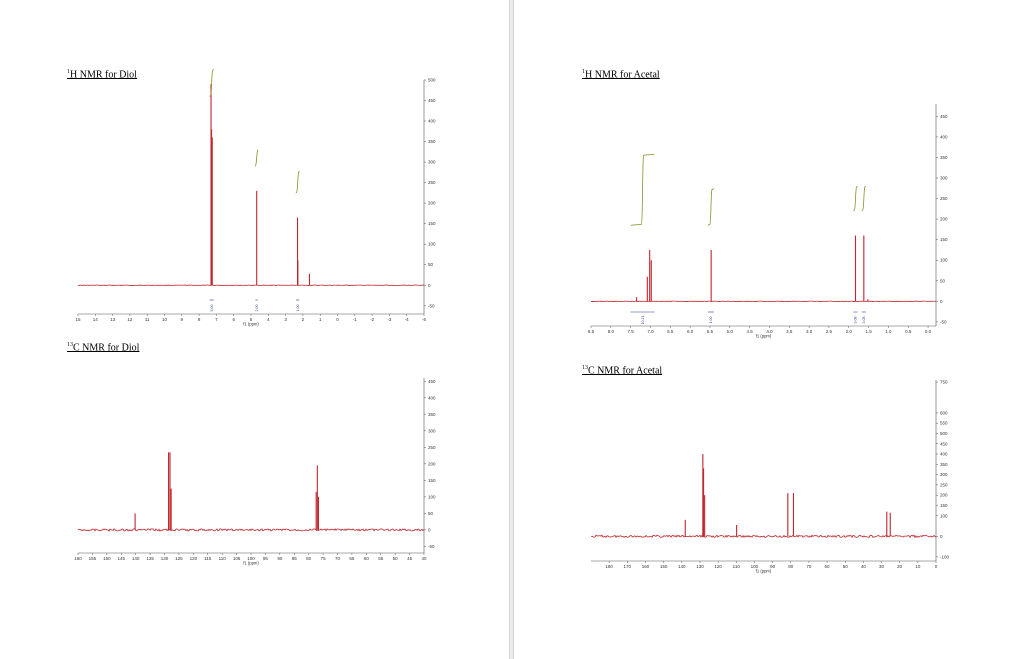 The image size is (1024, 659). Describe the element at coordinates (367, 558) in the screenshot. I see `x-tick-label: 60` at that location.